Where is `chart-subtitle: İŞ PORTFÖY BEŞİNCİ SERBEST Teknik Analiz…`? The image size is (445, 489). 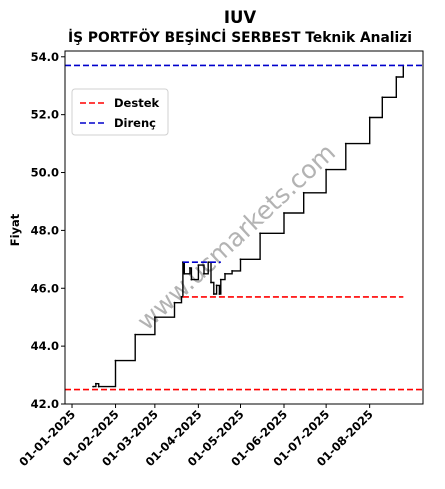
chart-subtitle: İŞ PORTFÖY BEŞİNCİ SERBEST Teknik Analiz… is located at coordinates (240, 37).